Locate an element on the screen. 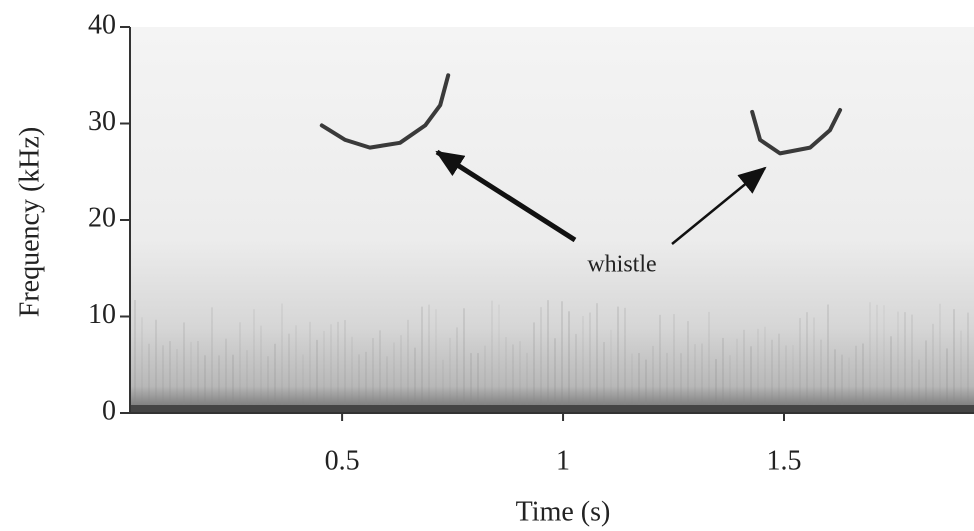 The height and width of the screenshot is (531, 974). y-tick-label: 0 is located at coordinates (109, 410).